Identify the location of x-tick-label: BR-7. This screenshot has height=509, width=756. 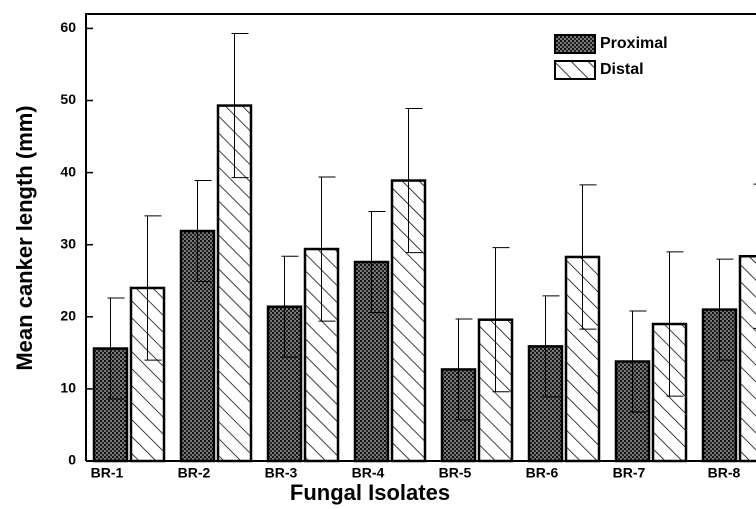
(629, 473).